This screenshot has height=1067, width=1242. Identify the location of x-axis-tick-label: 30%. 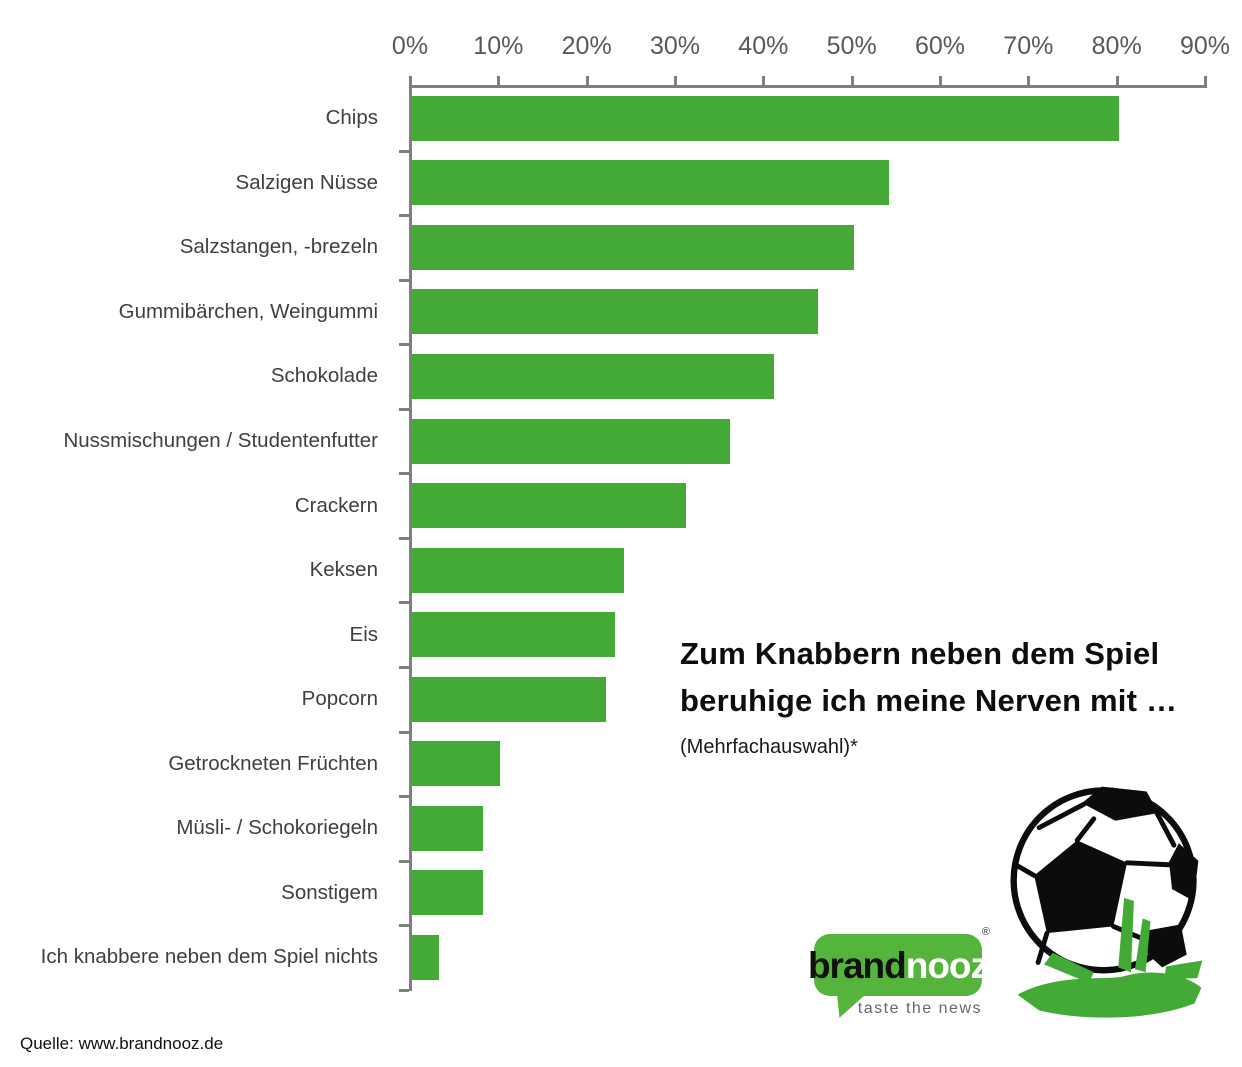
(675, 46).